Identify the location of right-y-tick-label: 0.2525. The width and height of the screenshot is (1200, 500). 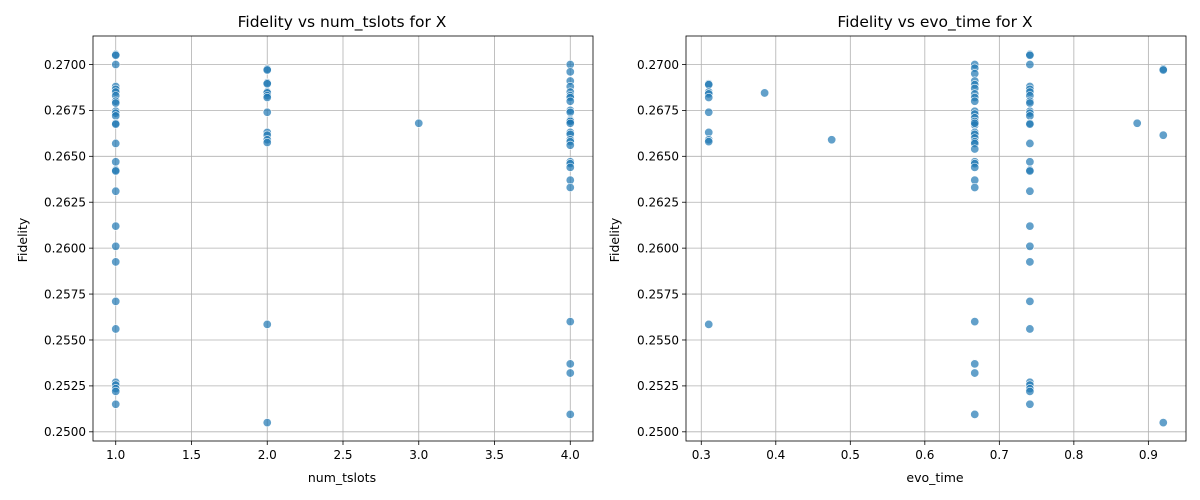
(658, 386).